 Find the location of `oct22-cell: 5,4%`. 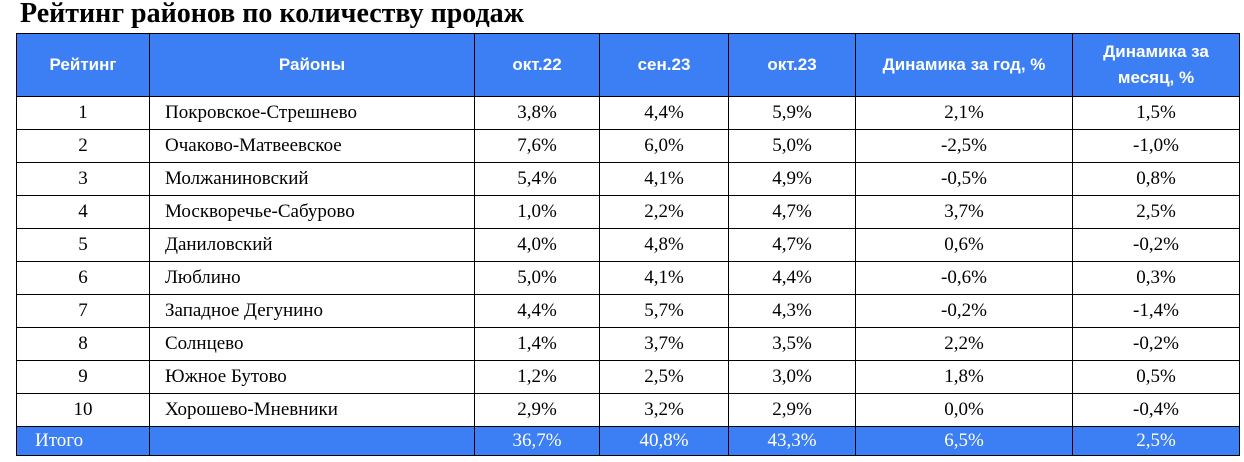

oct22-cell: 5,4% is located at coordinates (537, 179).